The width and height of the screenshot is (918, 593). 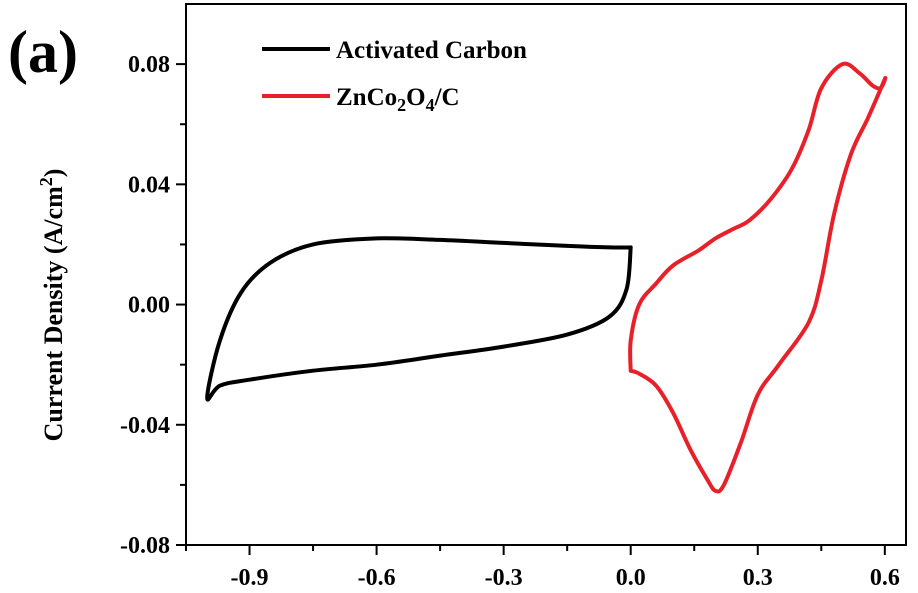 What do you see at coordinates (430, 105) in the screenshot?
I see `legend-label-znco2o4-c-sub2: 4` at bounding box center [430, 105].